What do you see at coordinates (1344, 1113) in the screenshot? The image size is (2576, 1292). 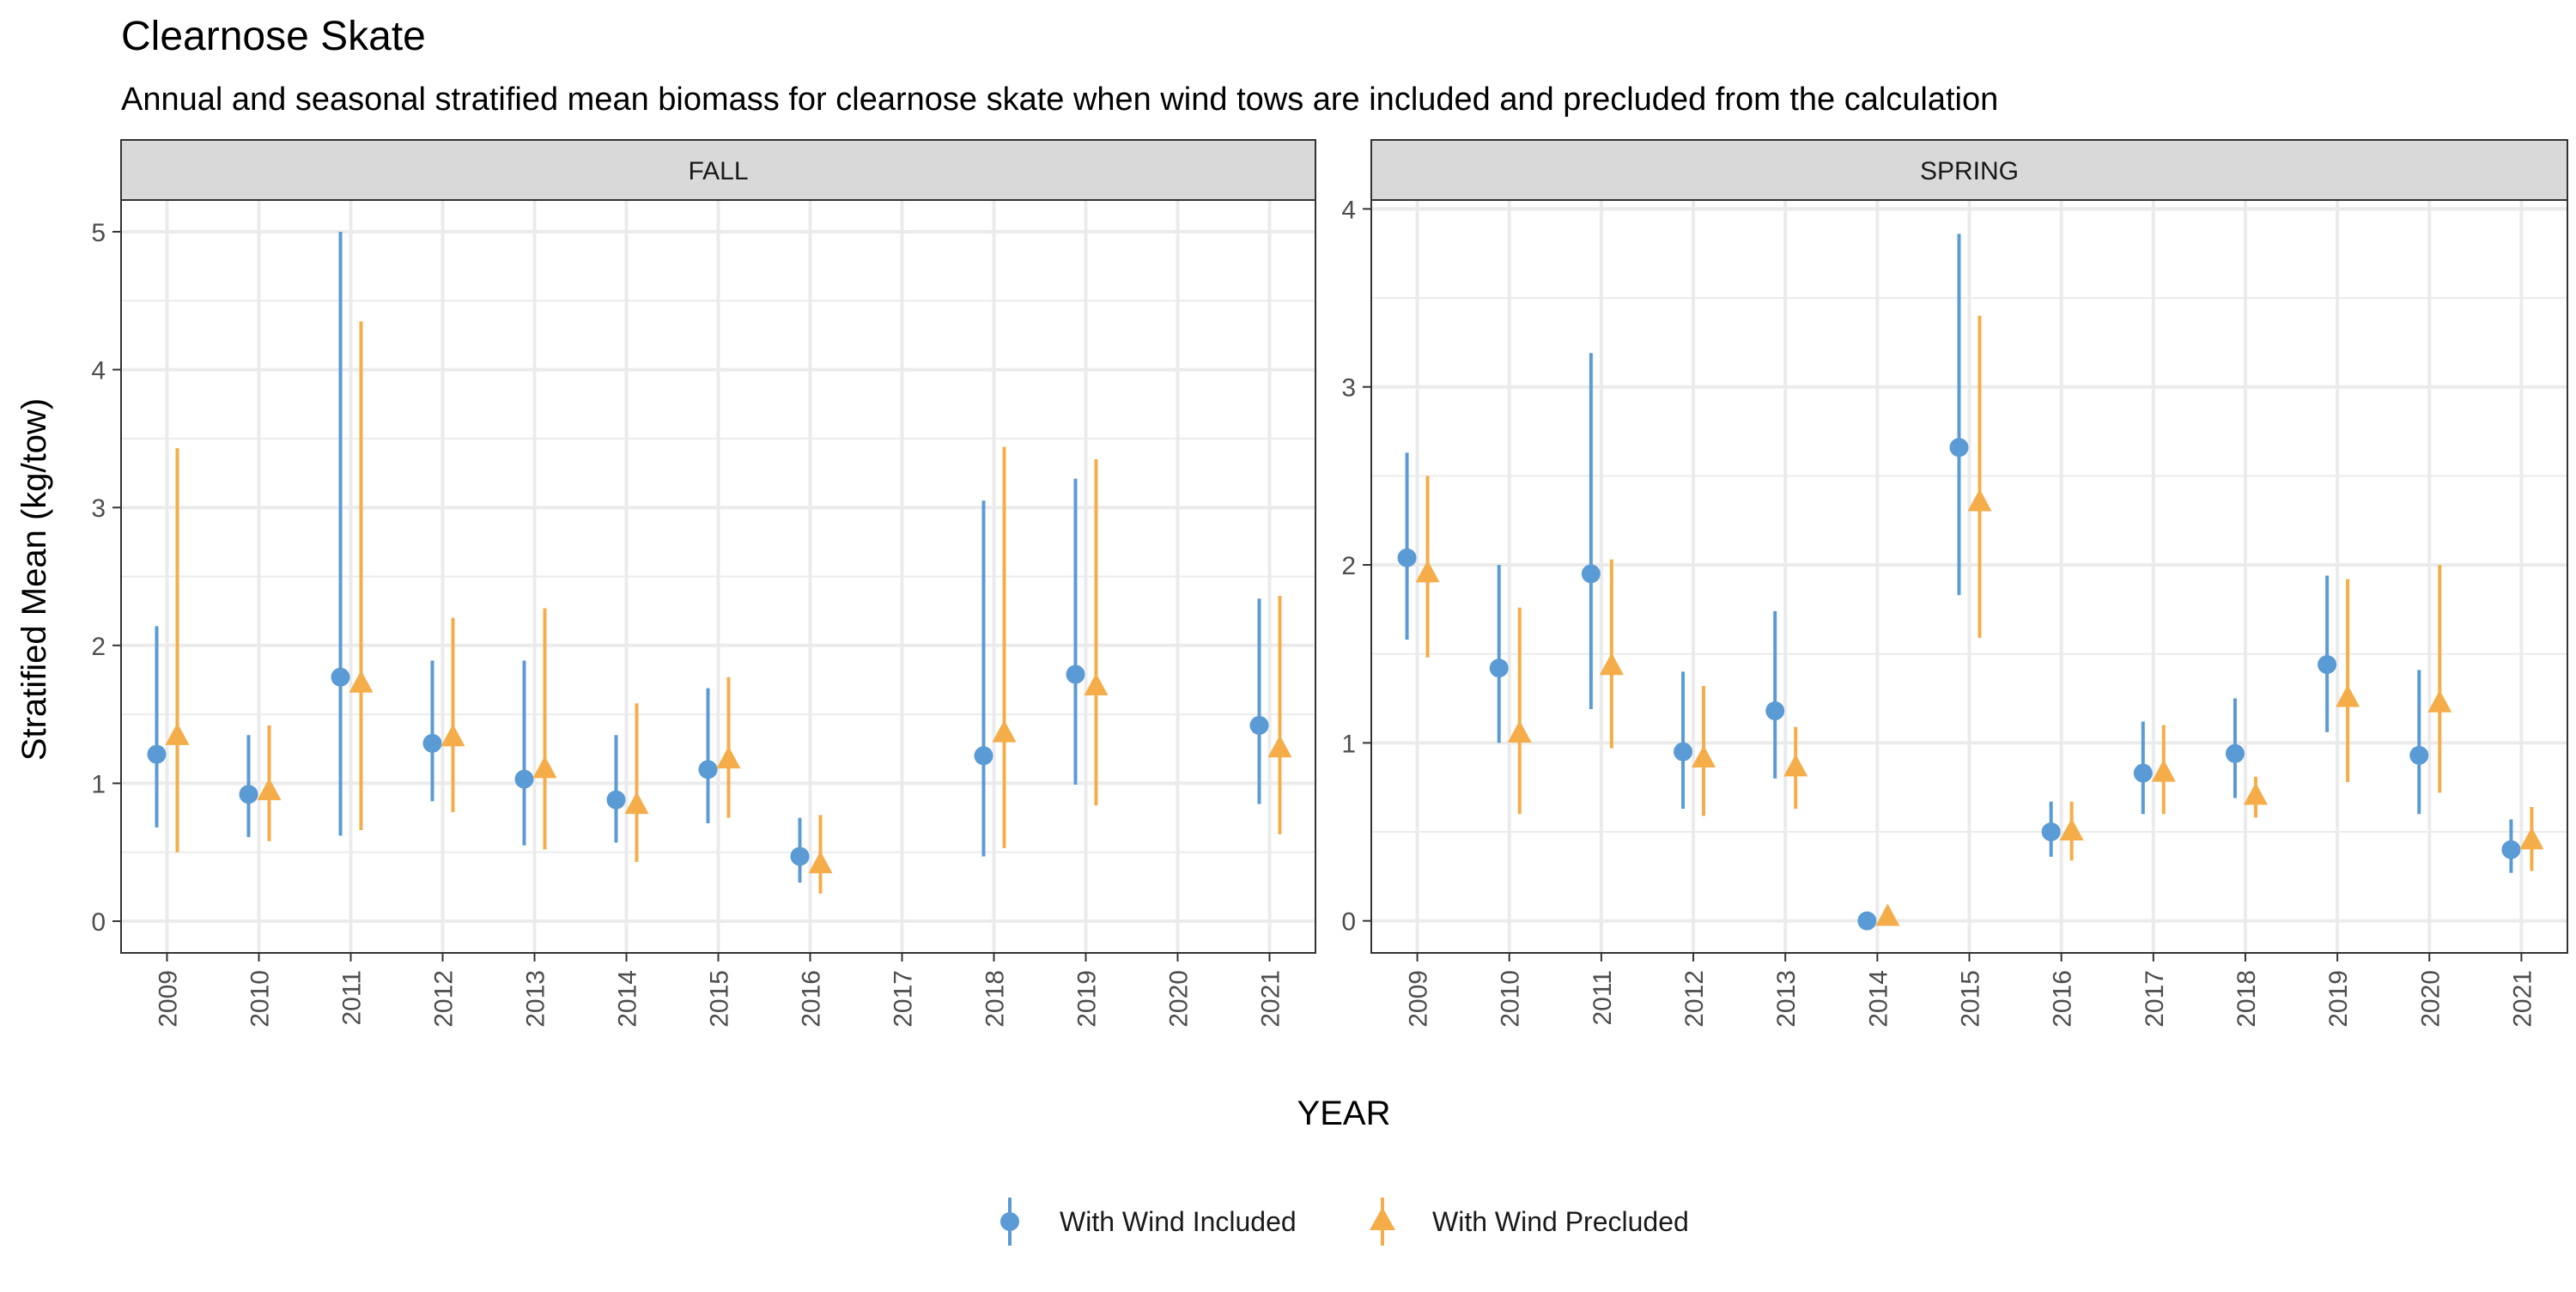 I see `x-axis-title: YEAR` at bounding box center [1344, 1113].